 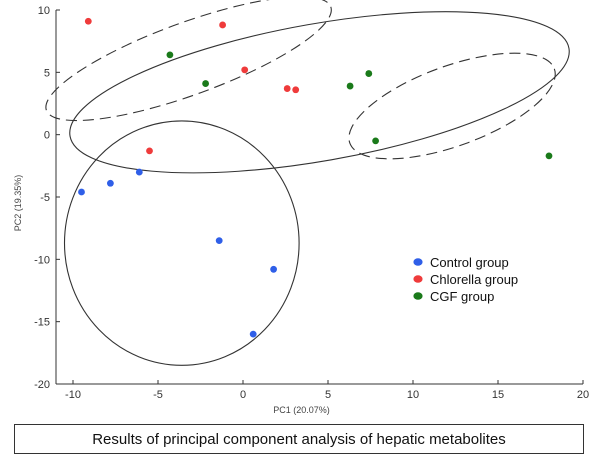 I want to click on y-tick-label: 5, so click(x=47, y=73).